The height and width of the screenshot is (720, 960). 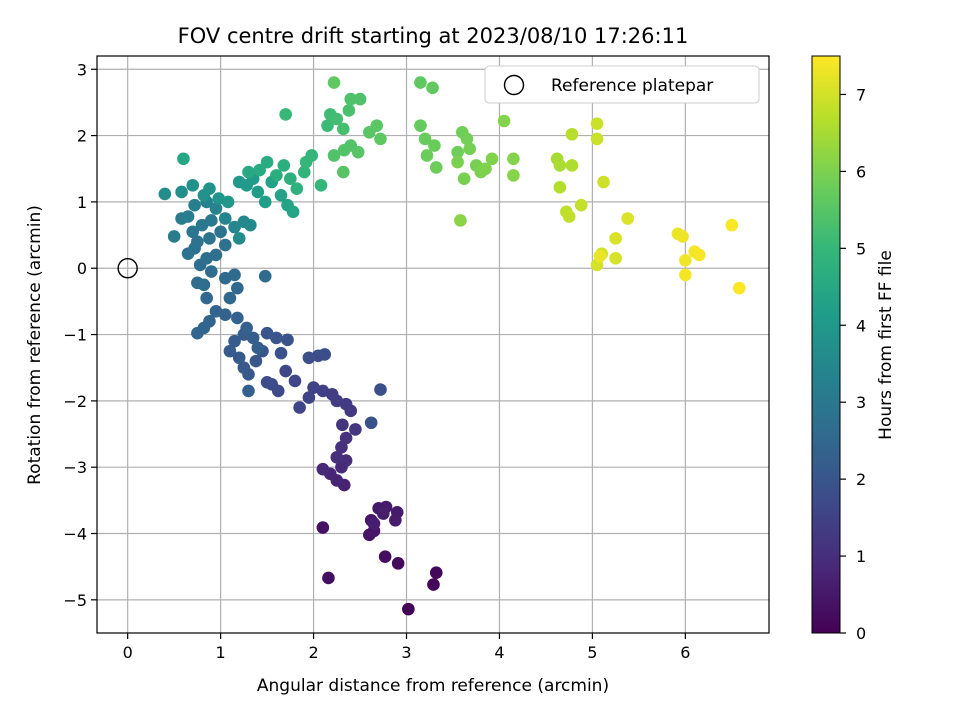 What do you see at coordinates (685, 652) in the screenshot?
I see `x-tick-label: 6` at bounding box center [685, 652].